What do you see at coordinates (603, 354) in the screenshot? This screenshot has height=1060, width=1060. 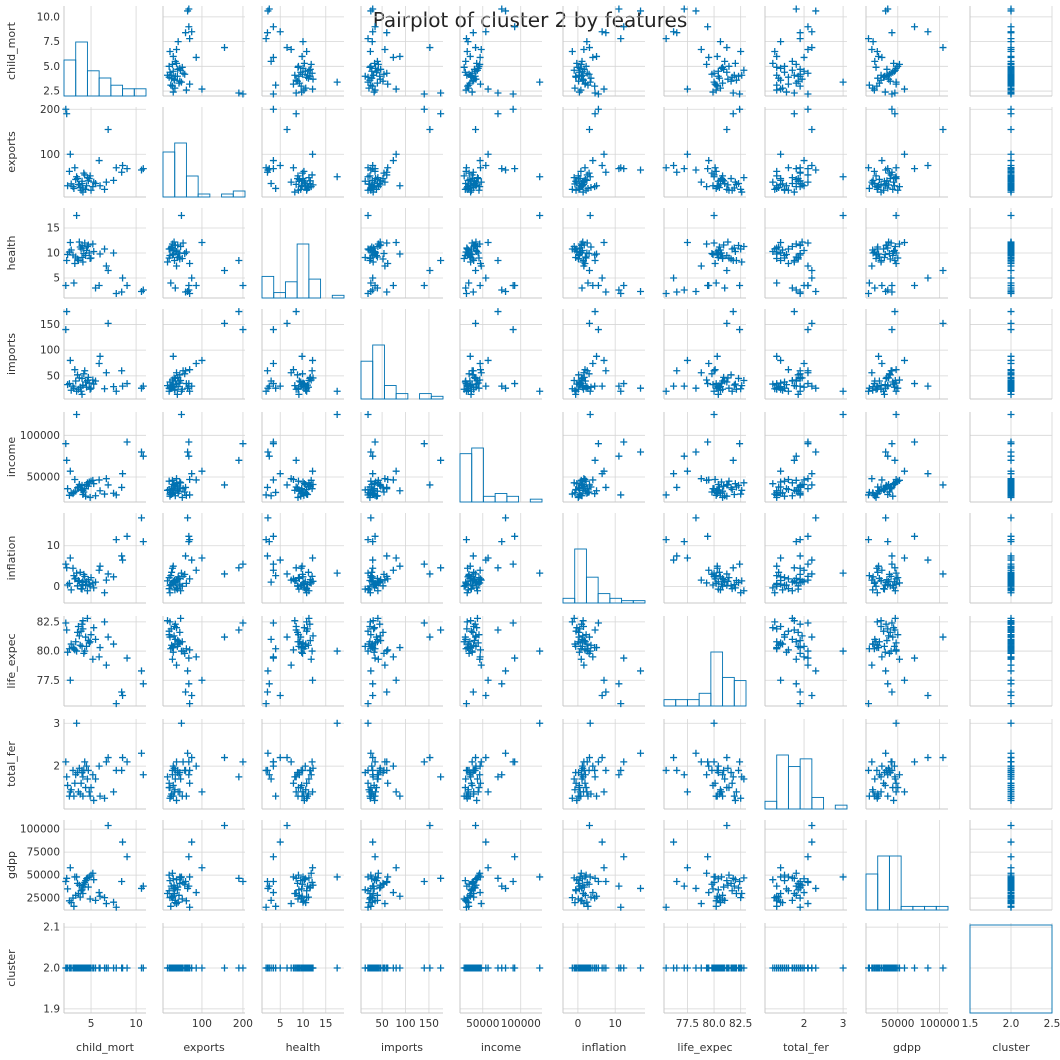 I see `panel-imports-vs-inflation` at bounding box center [603, 354].